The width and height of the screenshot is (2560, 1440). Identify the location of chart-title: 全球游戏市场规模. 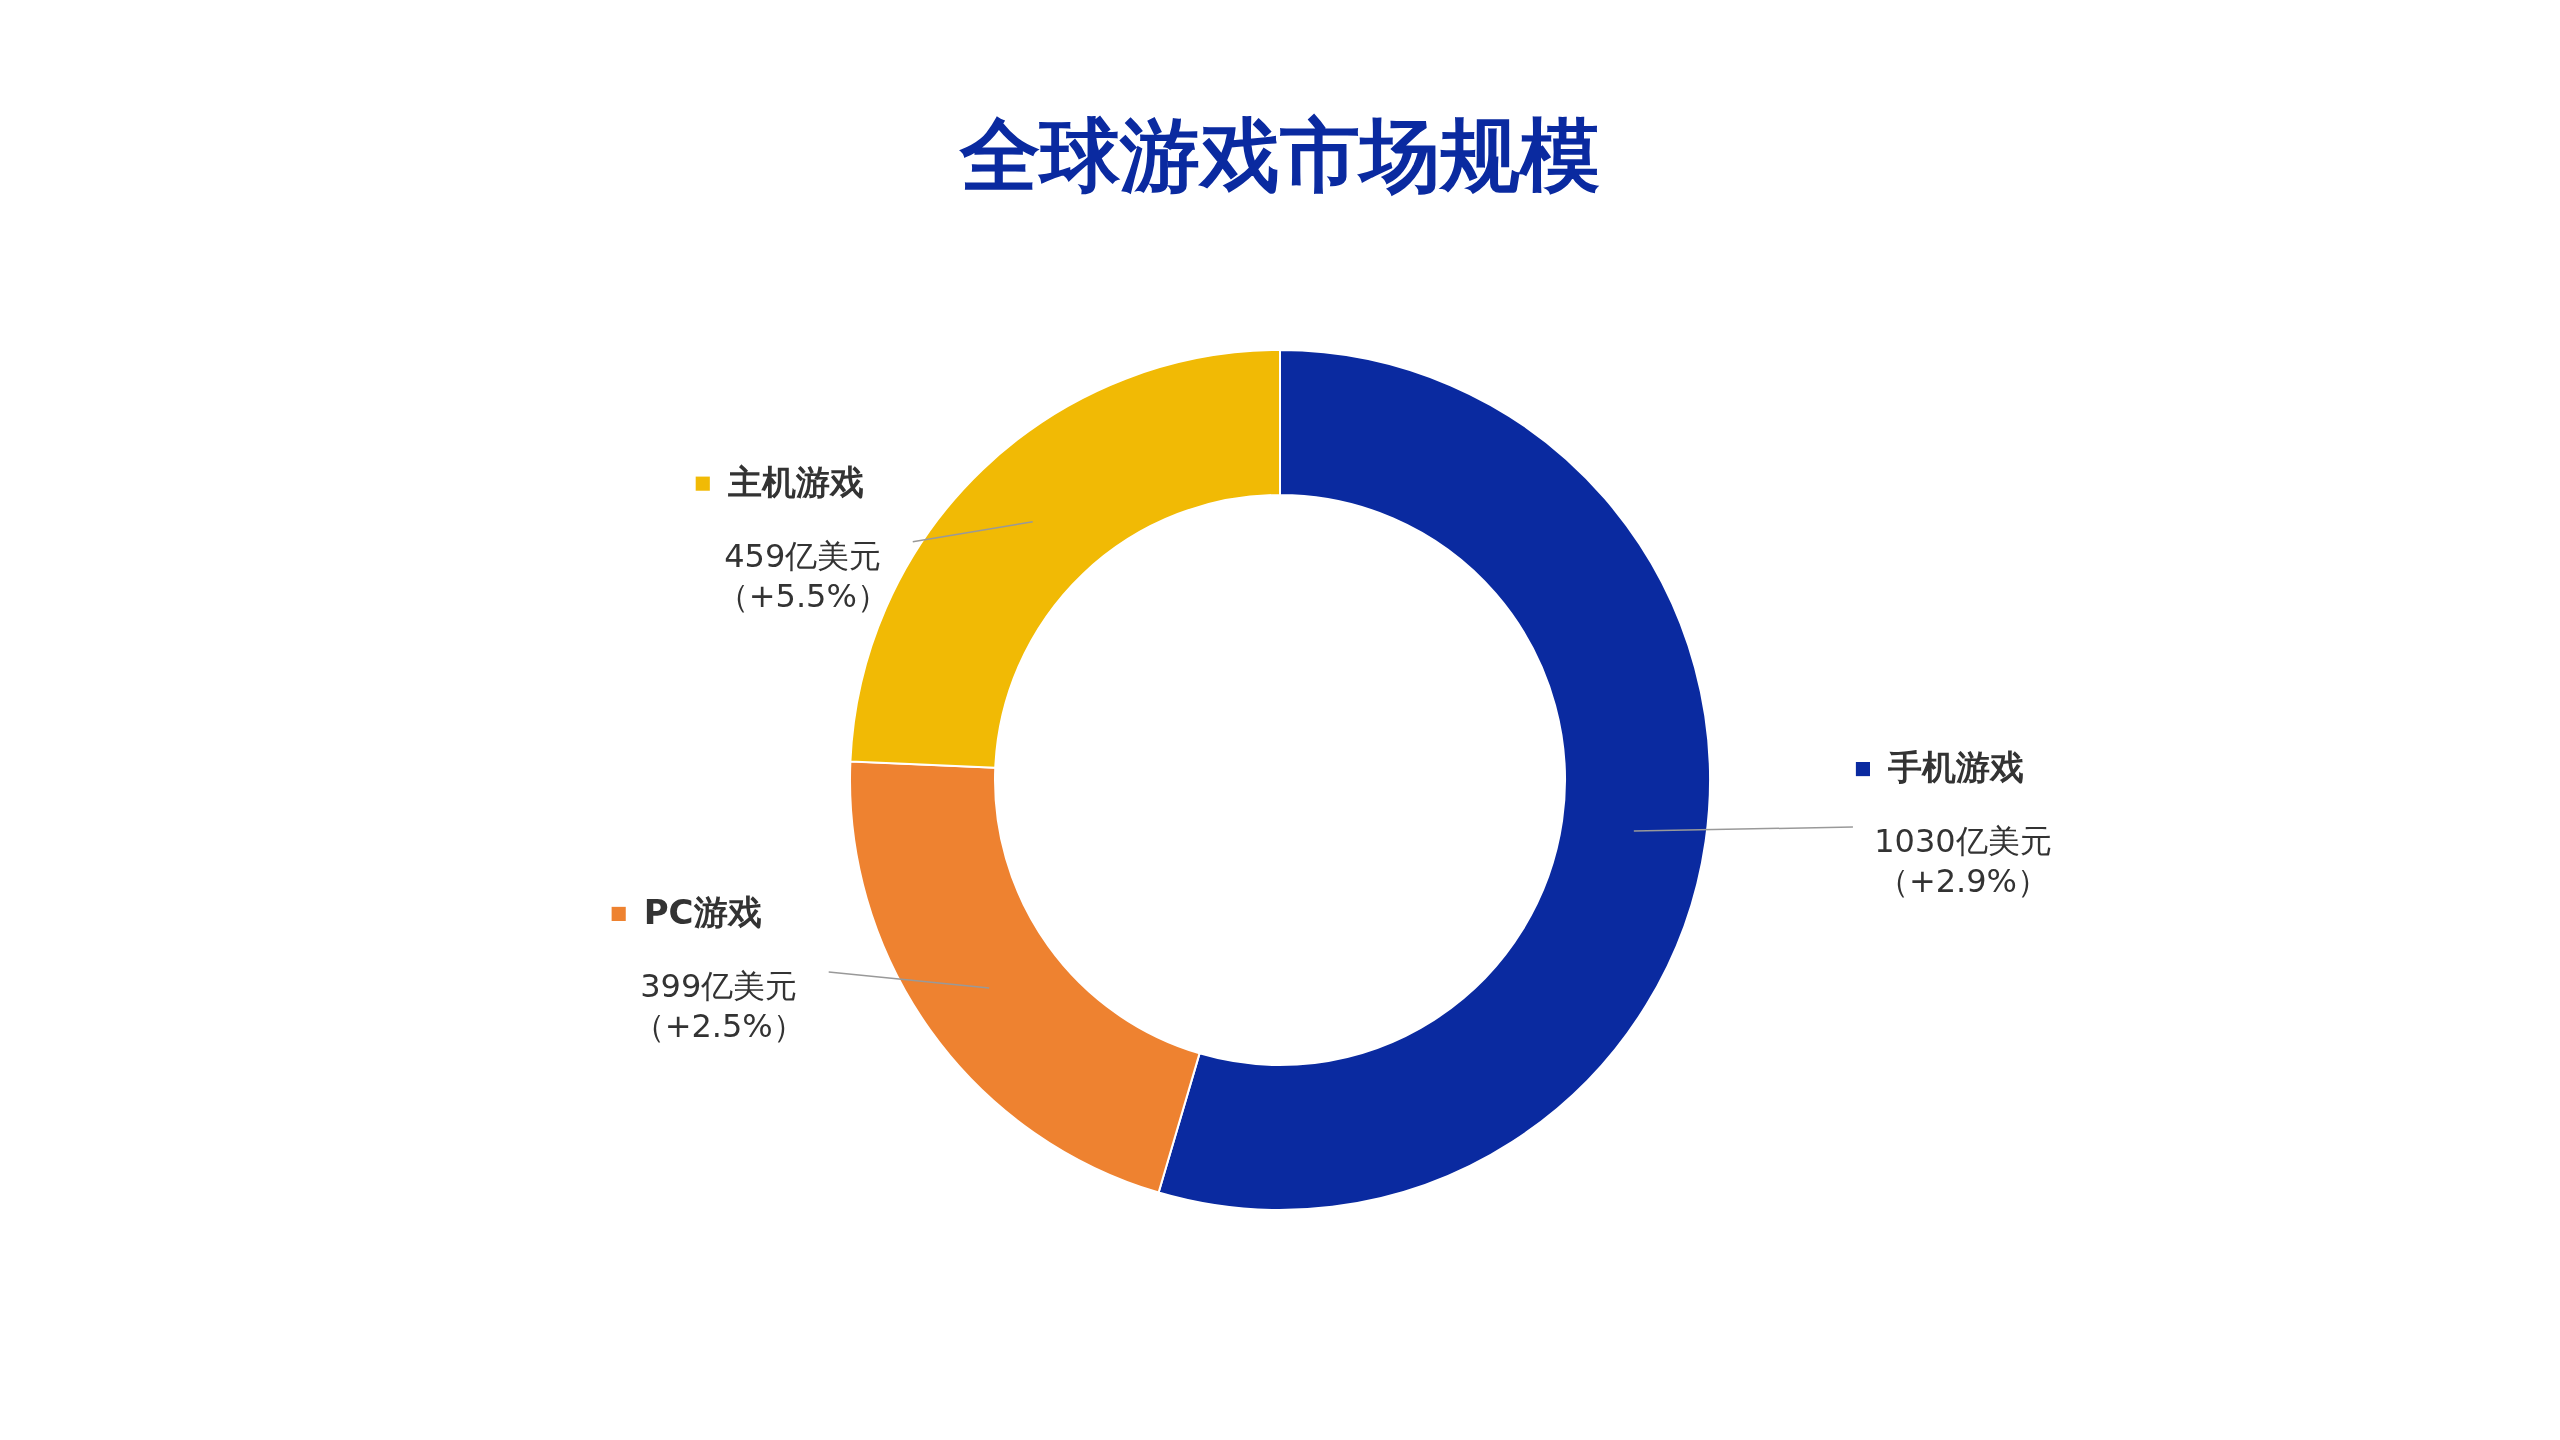
(1279, 155).